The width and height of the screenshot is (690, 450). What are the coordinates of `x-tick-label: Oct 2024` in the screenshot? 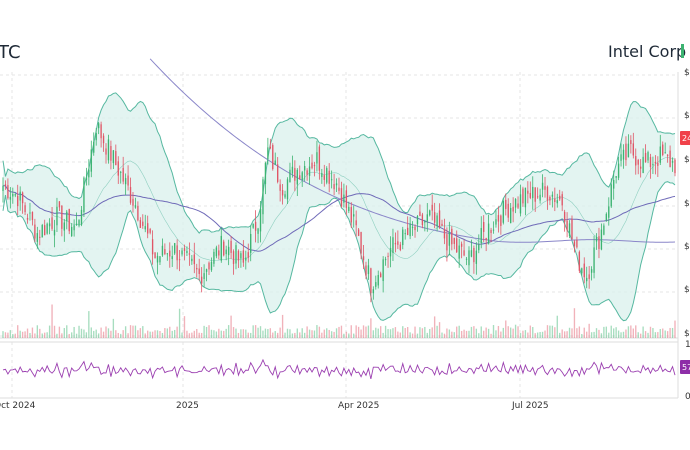 It's located at (18, 406).